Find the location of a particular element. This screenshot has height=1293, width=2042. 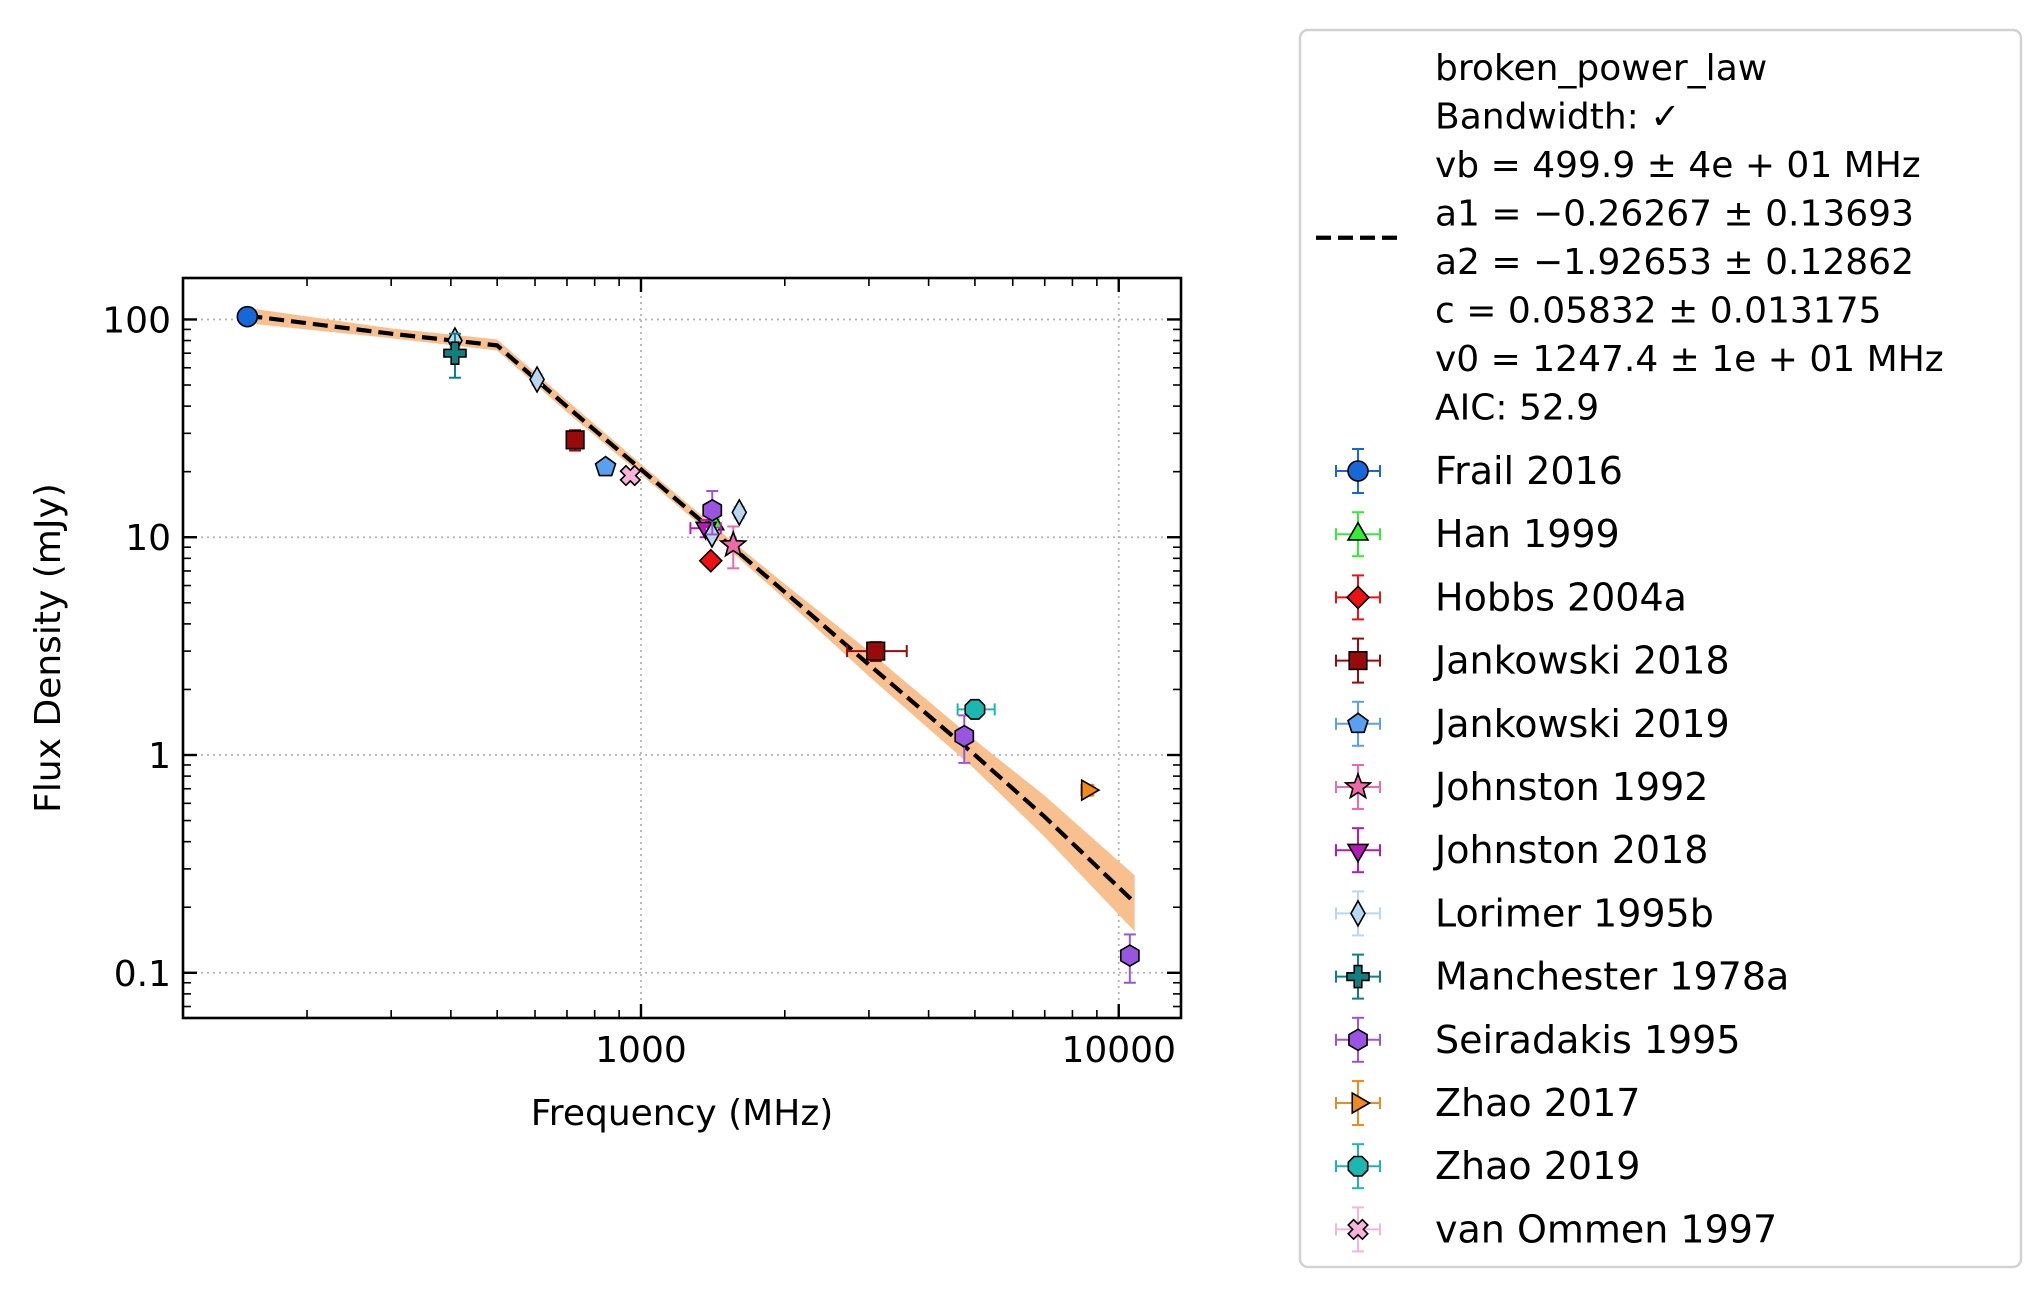

legend-entry: Zhao 2017 is located at coordinates (1487, 1103).